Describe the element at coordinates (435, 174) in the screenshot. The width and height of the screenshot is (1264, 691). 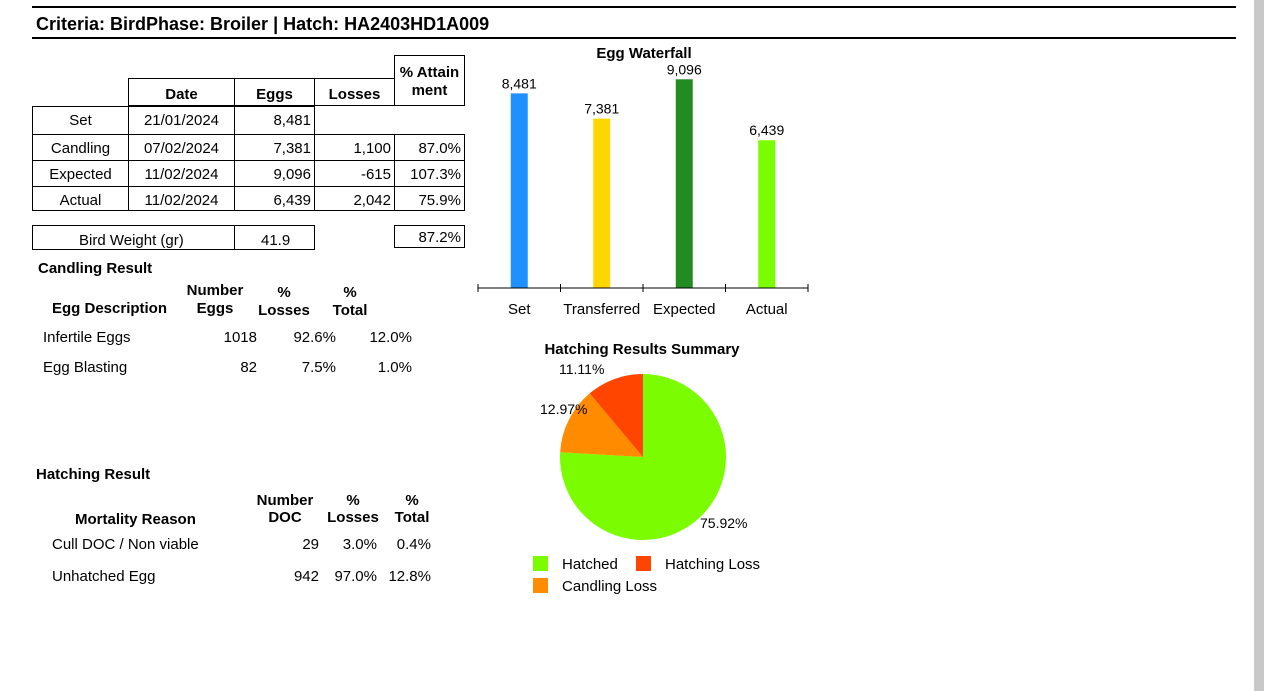
I see `summary-row-attain: 107.3%` at that location.